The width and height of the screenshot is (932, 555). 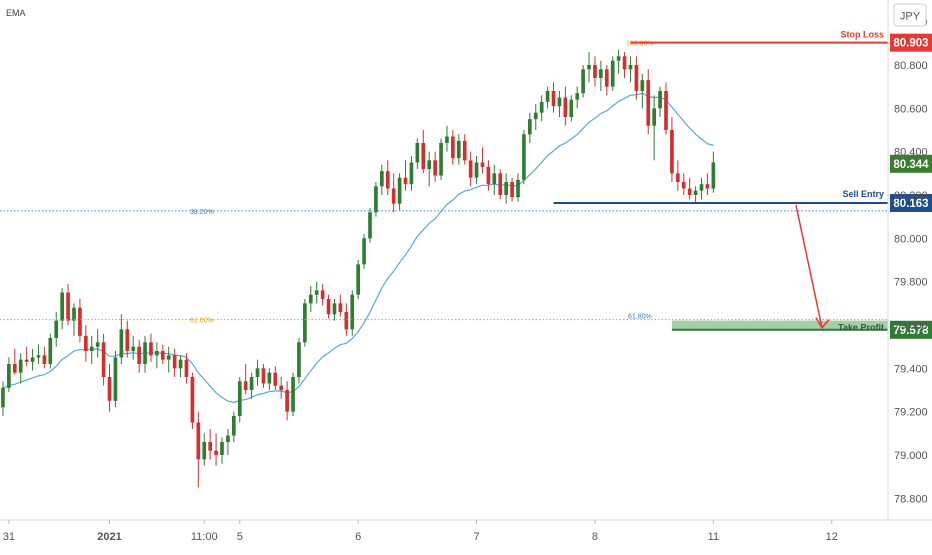 I want to click on take-profit-zone, so click(x=779, y=325).